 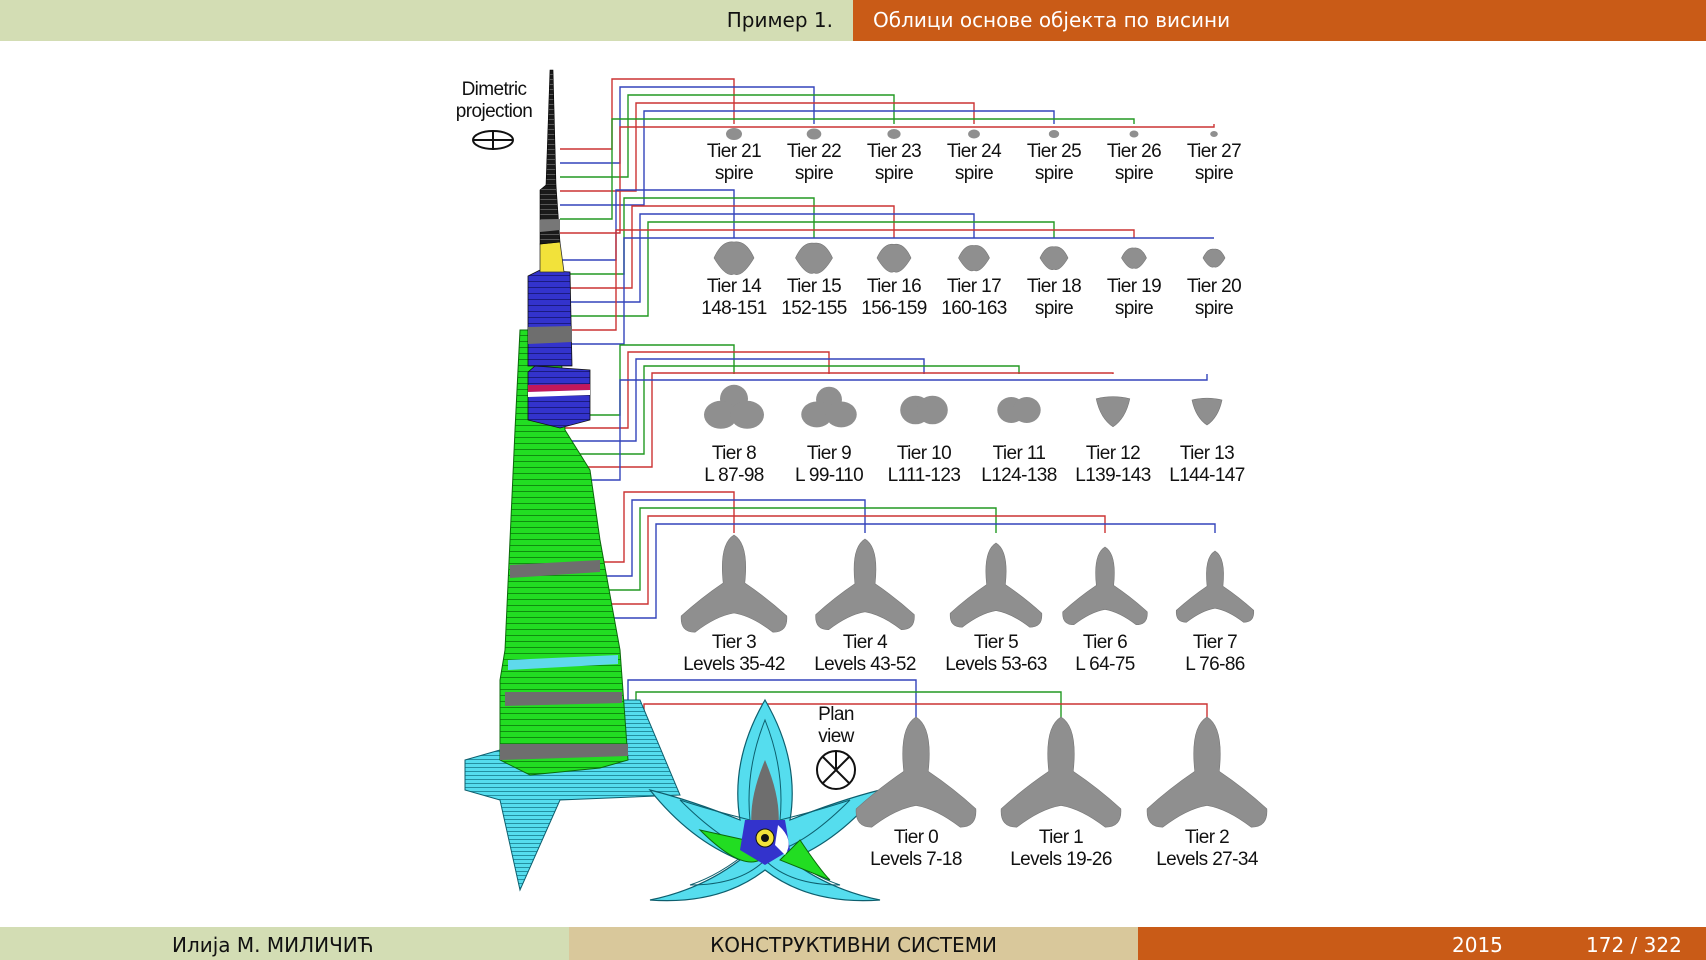 What do you see at coordinates (273, 945) in the screenshot?
I see `footer-author: Илија М. МИЛИЧИЋ` at bounding box center [273, 945].